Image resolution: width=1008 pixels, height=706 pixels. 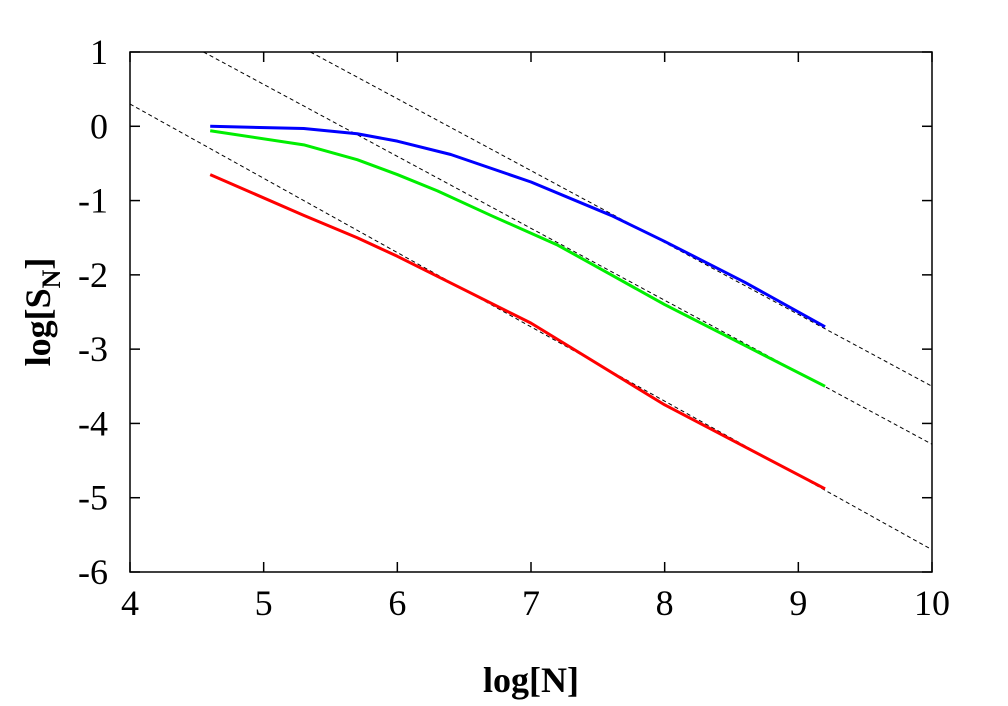 What do you see at coordinates (93, 201) in the screenshot?
I see `y-tick-label: -1` at bounding box center [93, 201].